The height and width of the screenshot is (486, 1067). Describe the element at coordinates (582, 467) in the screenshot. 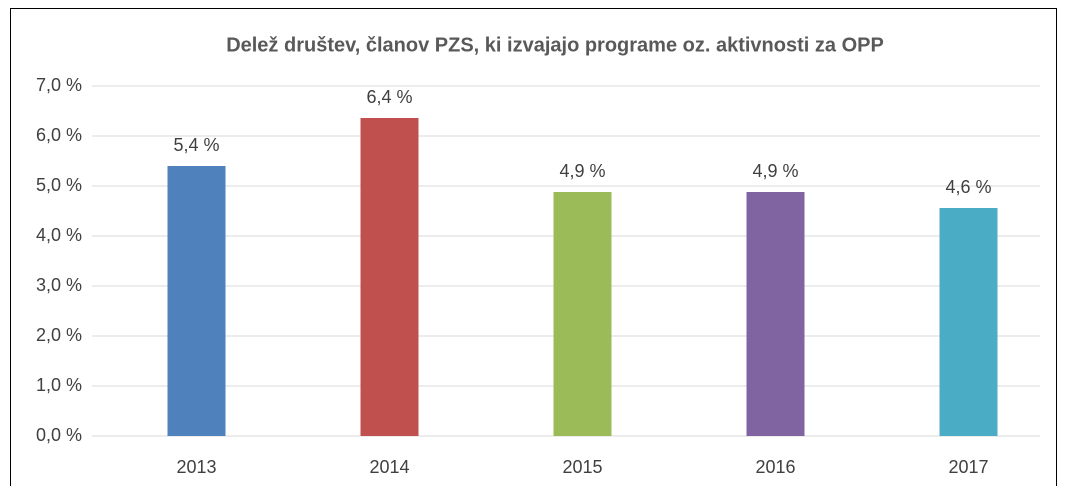

I see `x-tick-label: 2015` at that location.